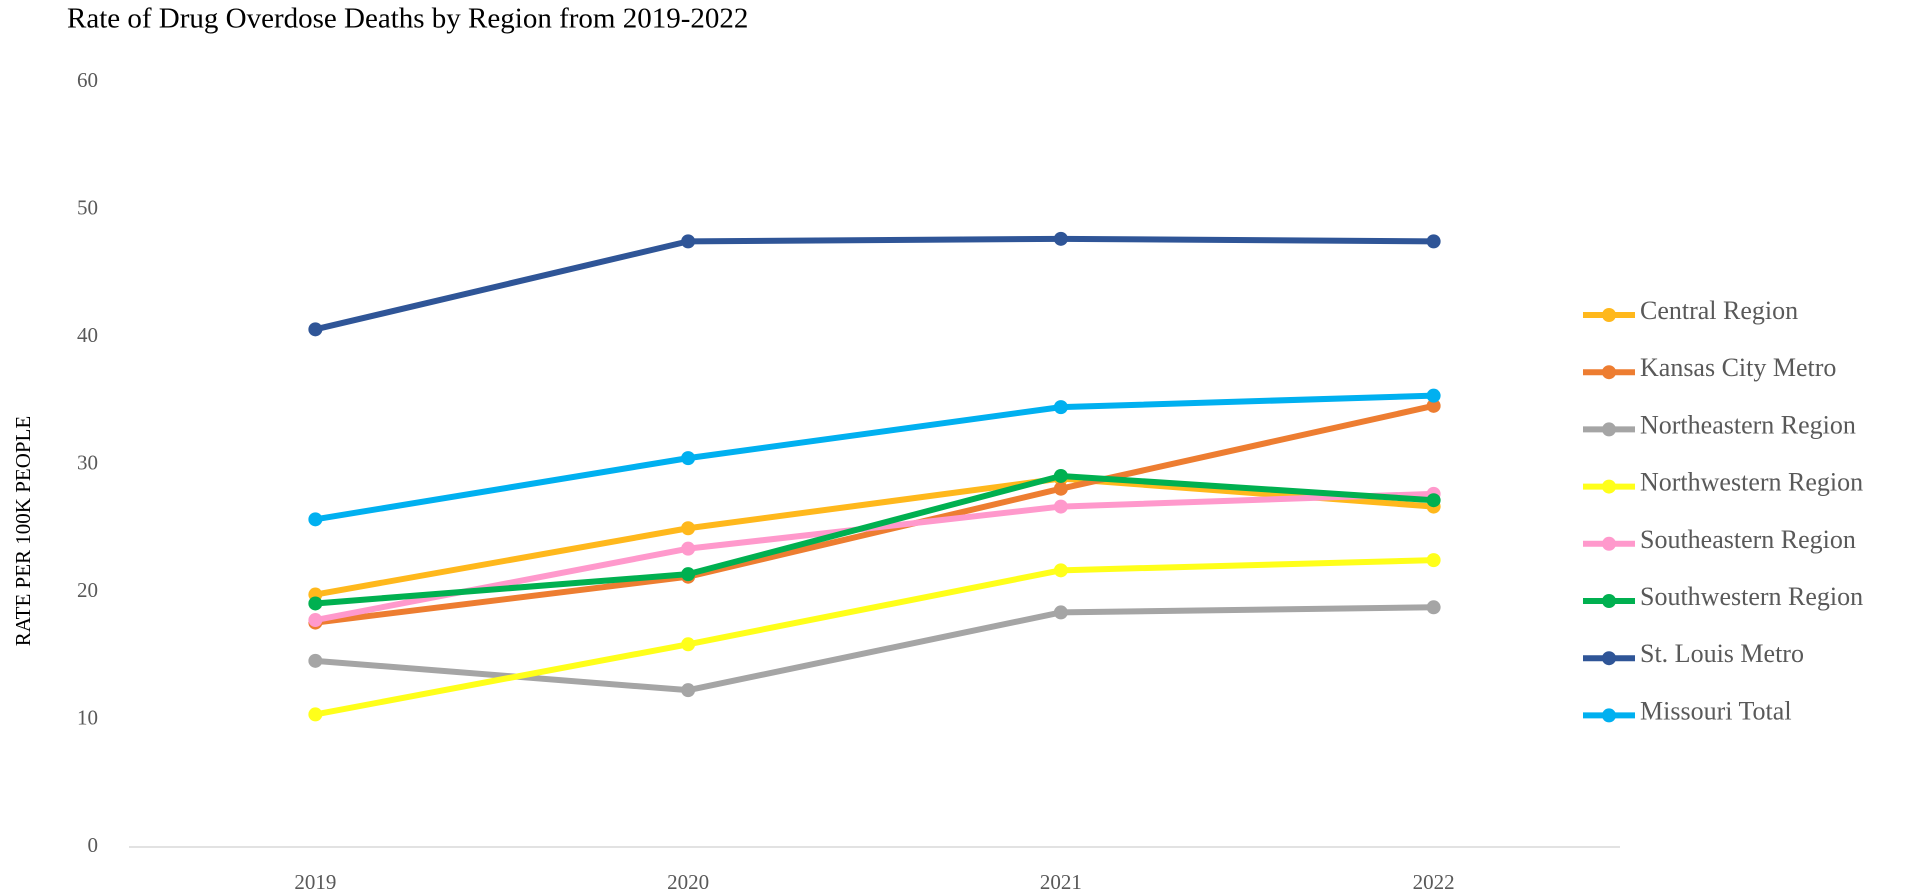  I want to click on legend-label: Southwestern Region, so click(1751, 596).